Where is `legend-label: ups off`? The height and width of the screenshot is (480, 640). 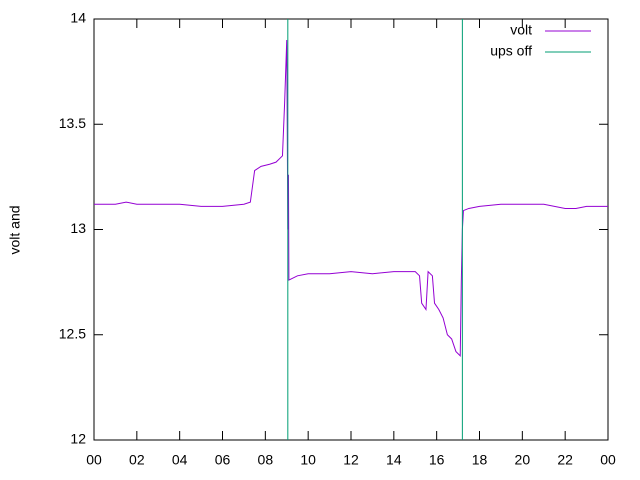 legend-label: ups off is located at coordinates (511, 51).